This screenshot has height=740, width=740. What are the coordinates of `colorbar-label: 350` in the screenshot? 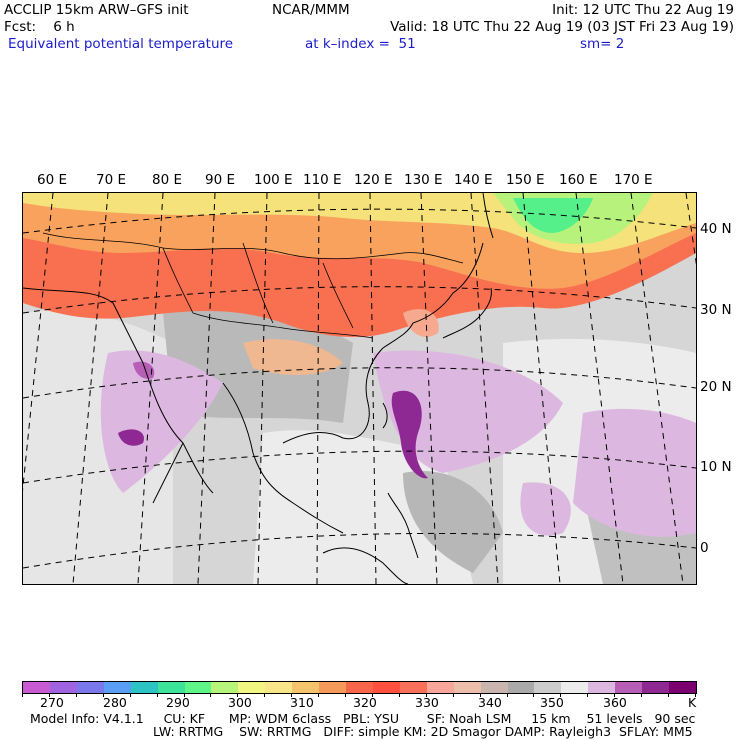 It's located at (552, 702).